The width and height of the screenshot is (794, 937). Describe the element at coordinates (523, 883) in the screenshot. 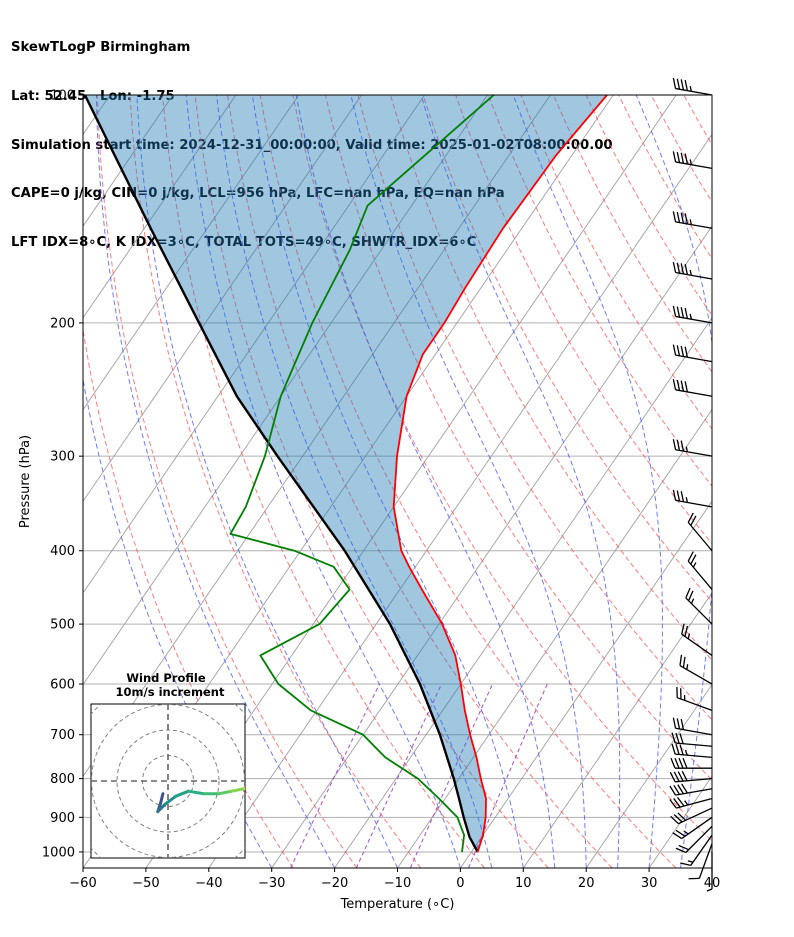

I see `x-tick-label: 10` at that location.